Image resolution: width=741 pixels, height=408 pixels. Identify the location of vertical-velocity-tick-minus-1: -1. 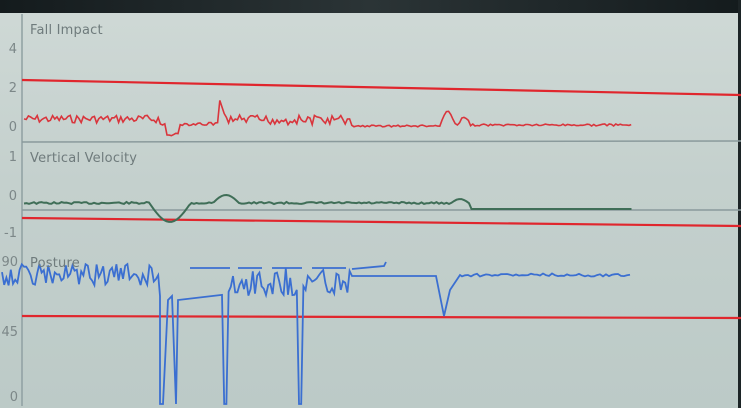
(10, 233).